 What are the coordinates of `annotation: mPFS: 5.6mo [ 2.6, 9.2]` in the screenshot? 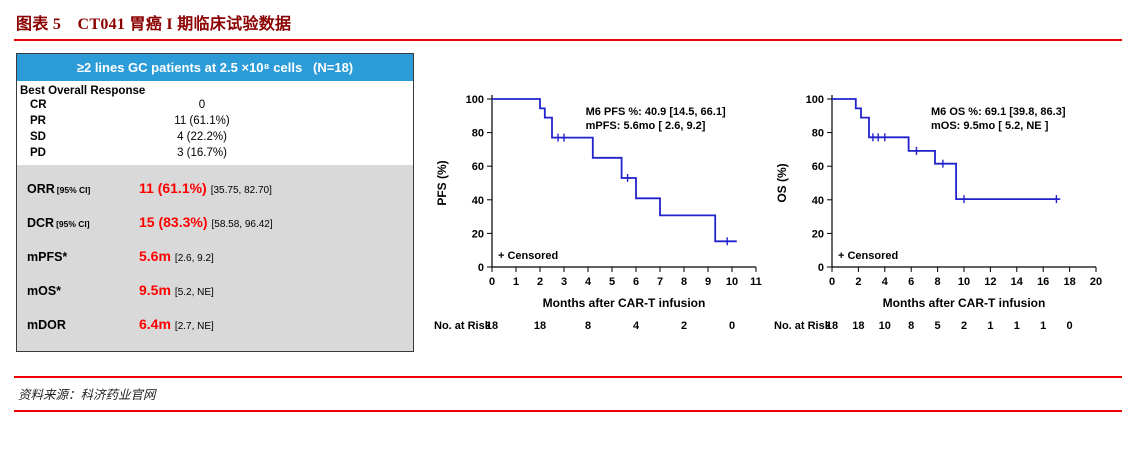 It's located at (646, 126).